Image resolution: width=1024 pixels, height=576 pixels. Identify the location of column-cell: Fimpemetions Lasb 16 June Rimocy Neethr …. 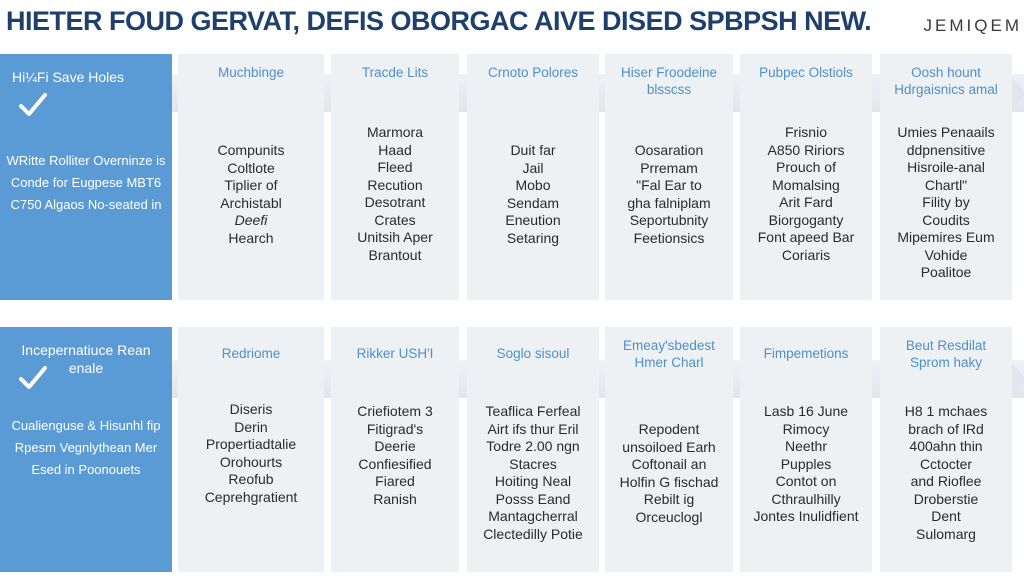
(806, 449).